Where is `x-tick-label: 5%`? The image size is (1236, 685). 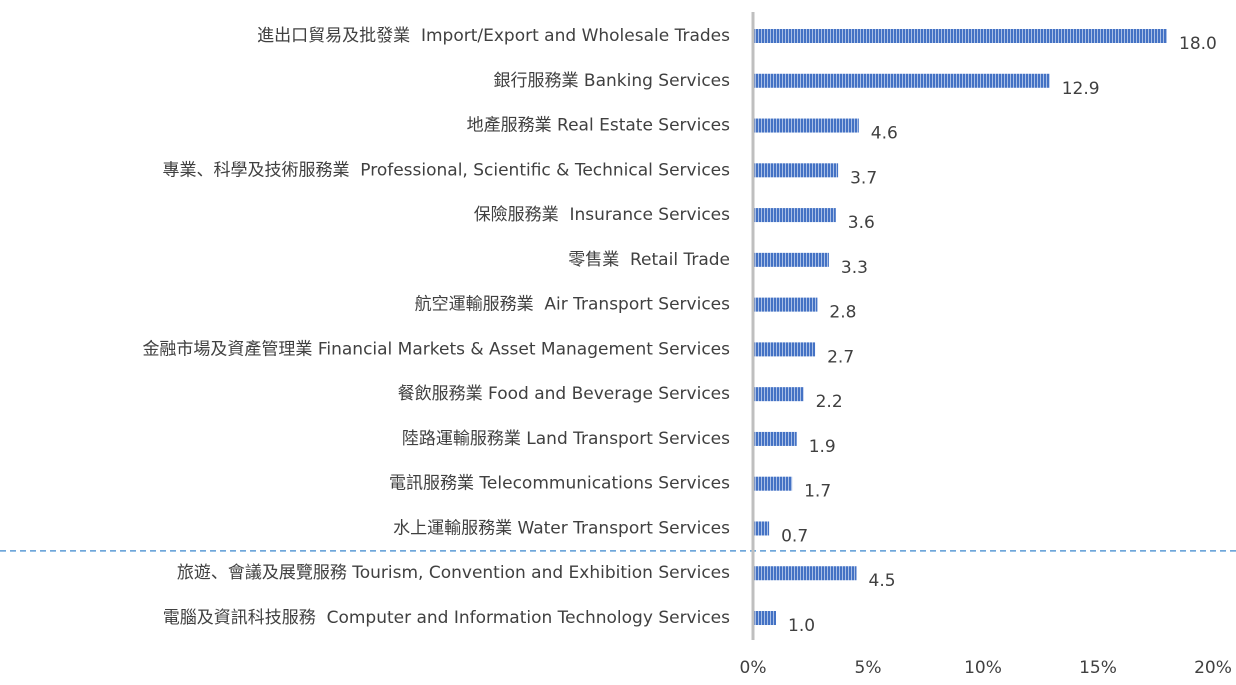 x-tick-label: 5% is located at coordinates (868, 668).